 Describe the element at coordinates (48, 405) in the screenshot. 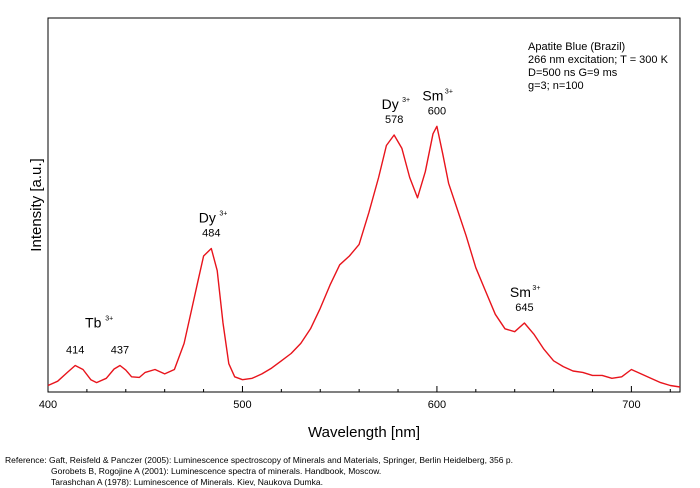

I see `x-tick-label: 400` at that location.